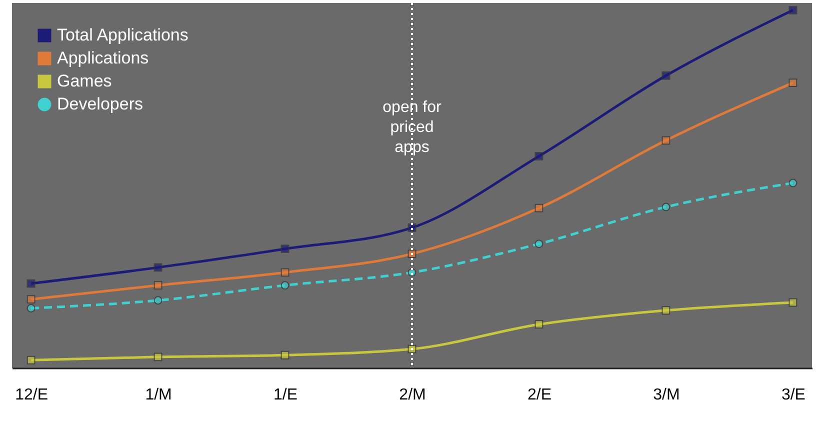  What do you see at coordinates (31, 395) in the screenshot?
I see `x-tick-label: 12/E` at bounding box center [31, 395].